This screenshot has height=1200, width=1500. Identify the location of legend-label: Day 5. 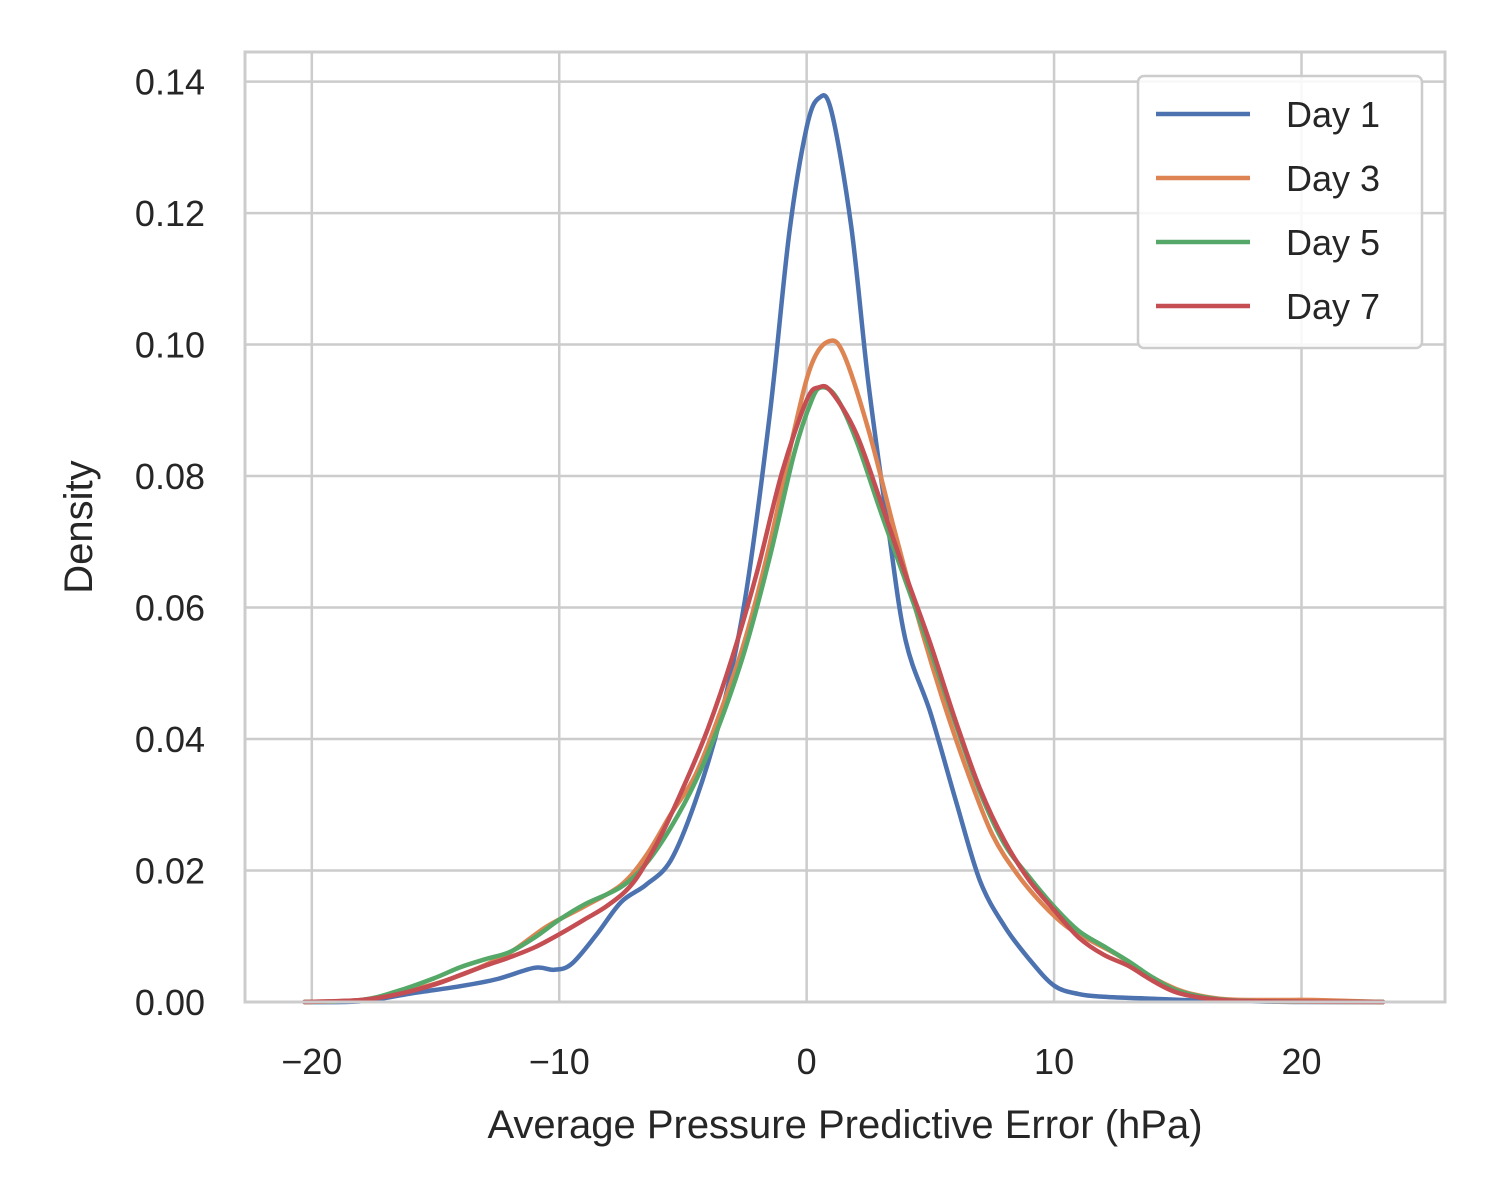
(1333, 242).